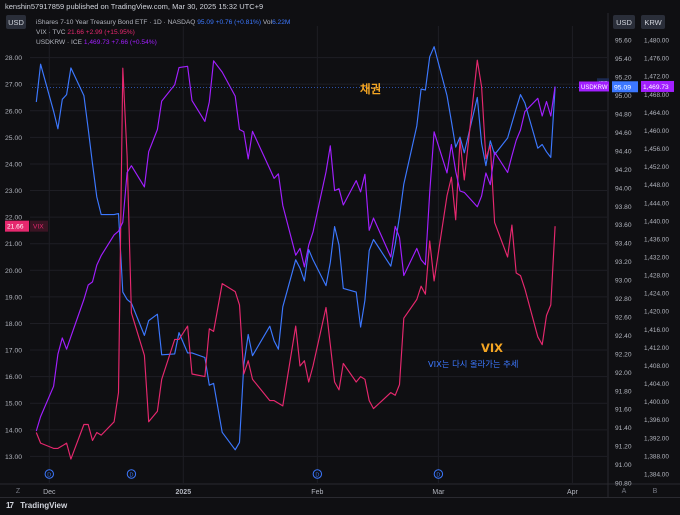 The width and height of the screenshot is (680, 515). What do you see at coordinates (623, 133) in the screenshot?
I see `right1-tick-label: 94.60` at bounding box center [623, 133].